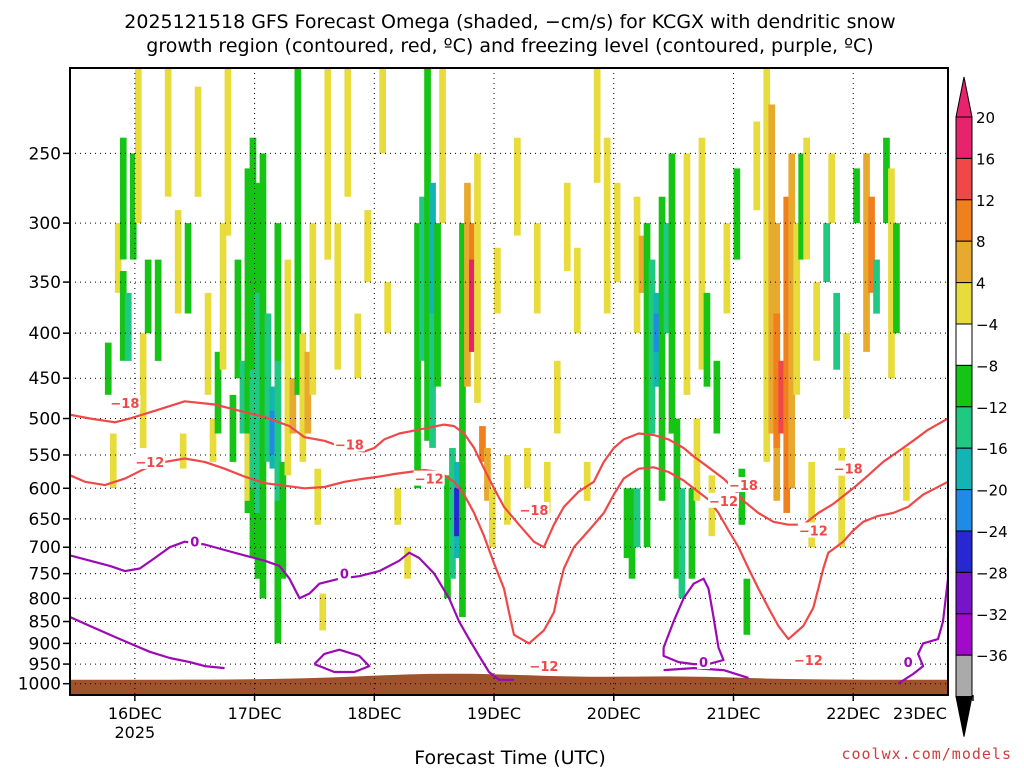 The width and height of the screenshot is (1024, 768). What do you see at coordinates (342, 661) in the screenshot?
I see `contour-freezing_0_d` at bounding box center [342, 661].